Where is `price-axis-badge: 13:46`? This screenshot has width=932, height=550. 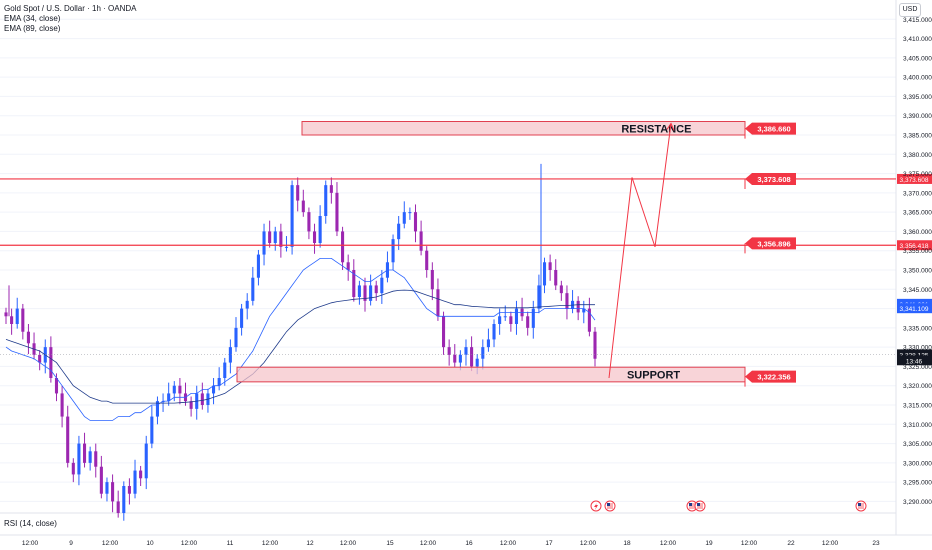
price-axis-badge: 13:46 is located at coordinates (914, 360).